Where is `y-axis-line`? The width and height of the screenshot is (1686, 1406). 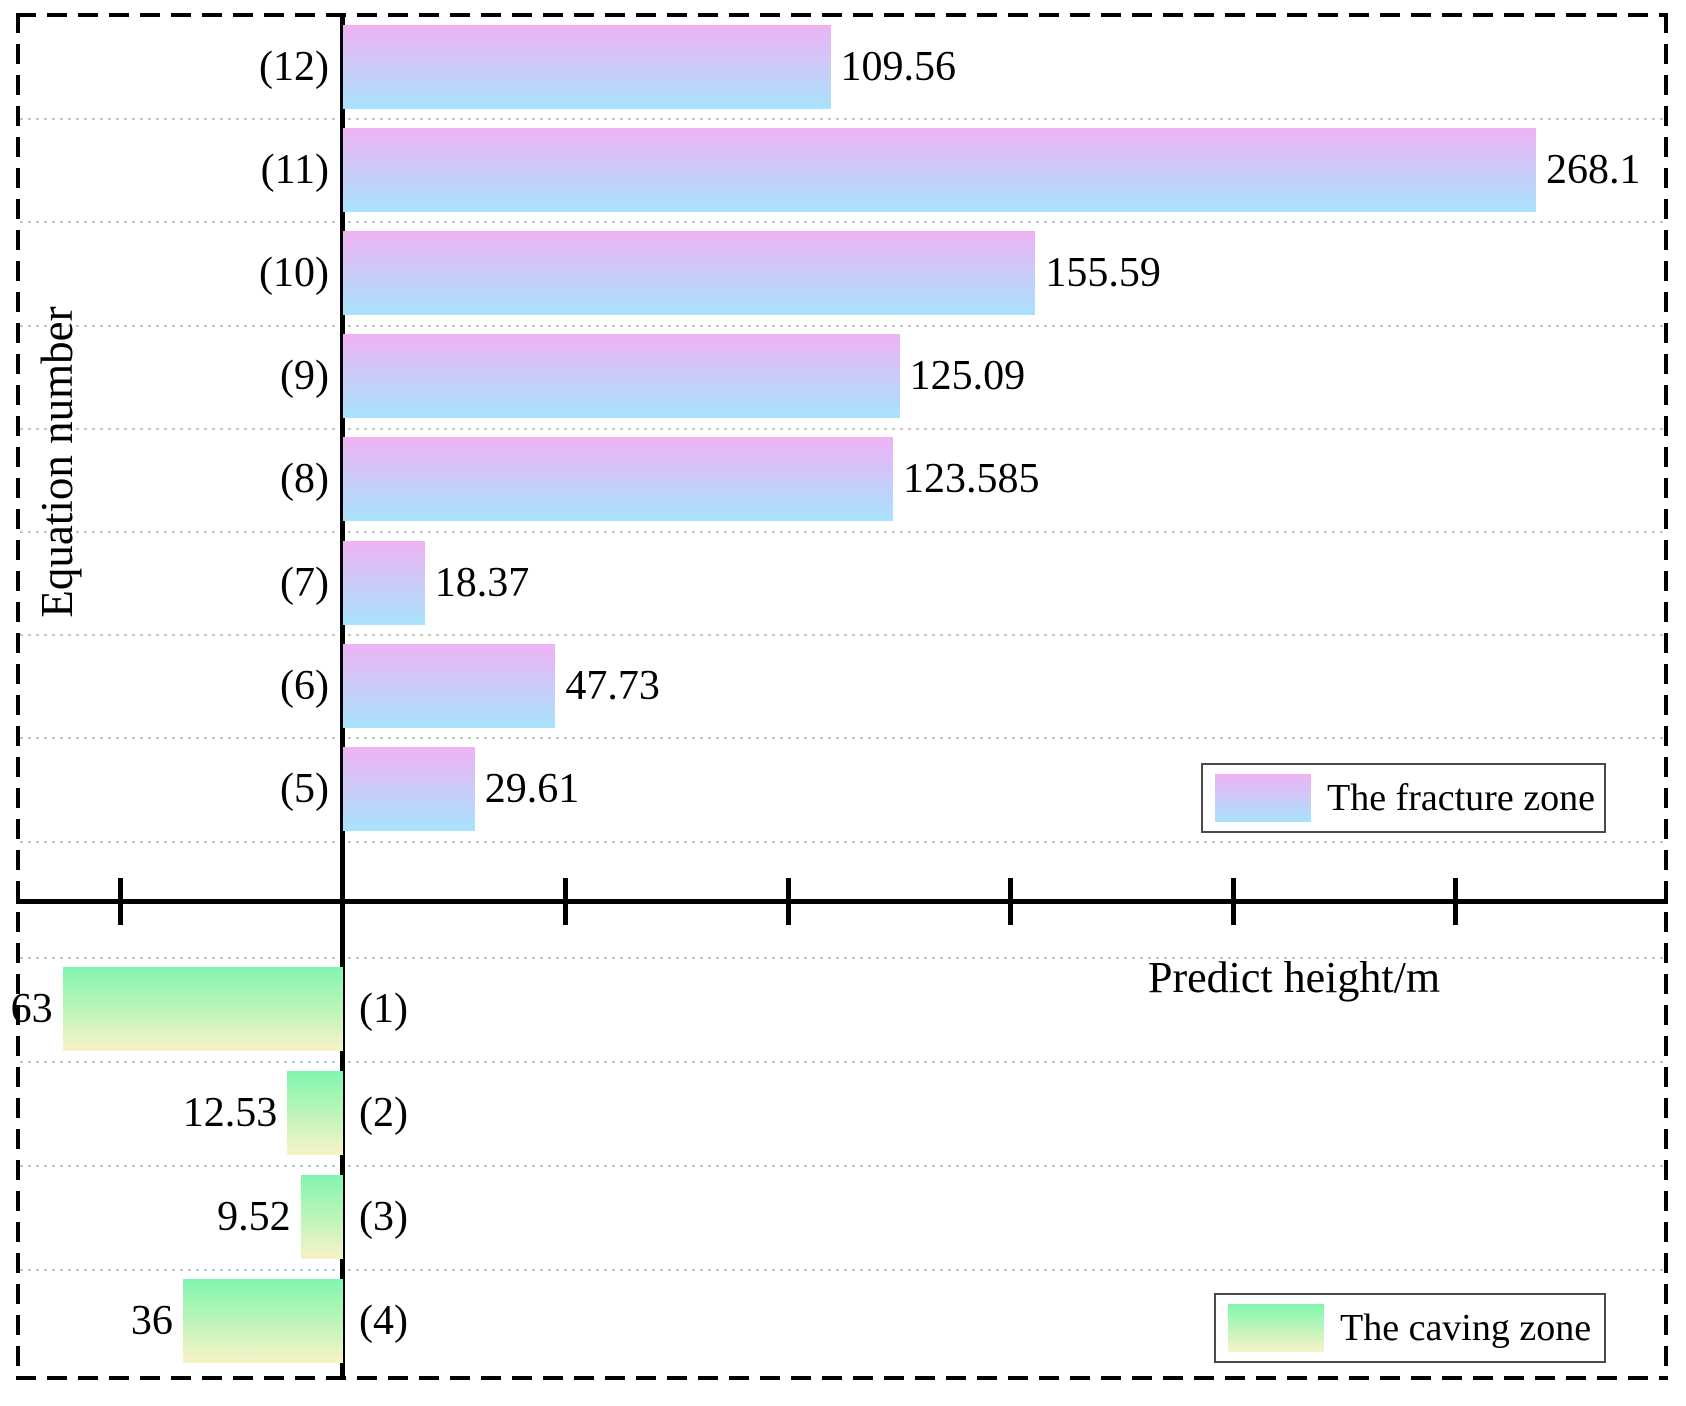 y-axis-line is located at coordinates (342, 696).